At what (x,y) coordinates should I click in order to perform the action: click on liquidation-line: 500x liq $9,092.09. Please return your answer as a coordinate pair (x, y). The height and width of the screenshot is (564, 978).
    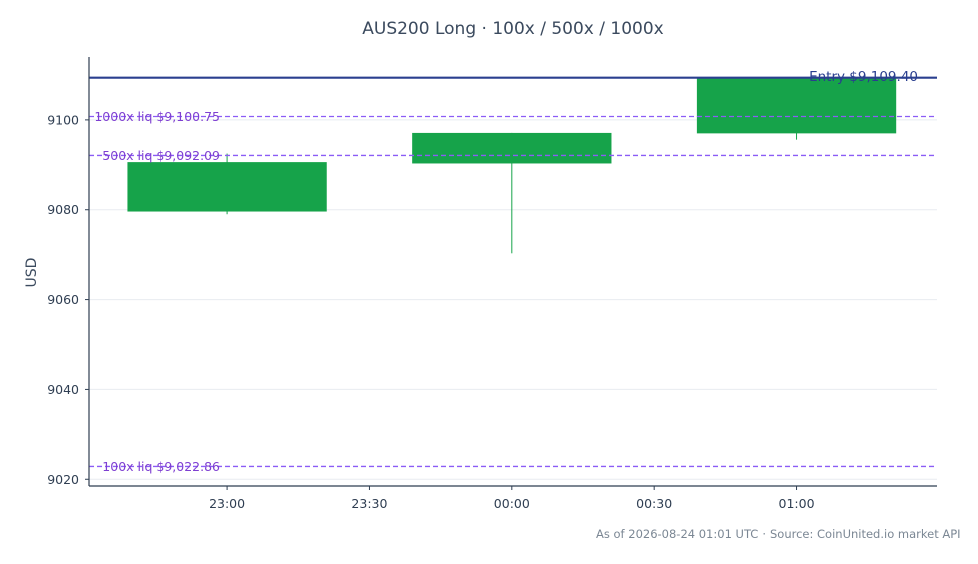
    Looking at the image, I should click on (513, 155).